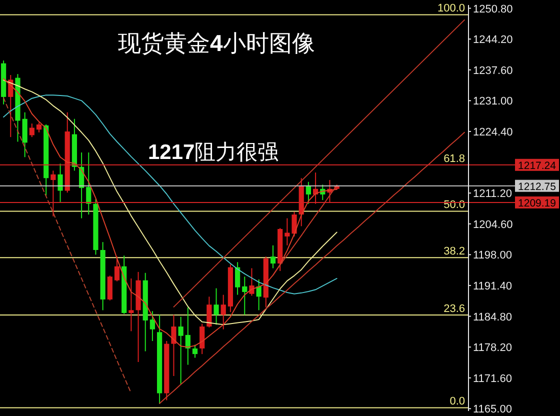  What do you see at coordinates (492, 378) in the screenshot?
I see `y-tick-label: 1171.60` at bounding box center [492, 378].